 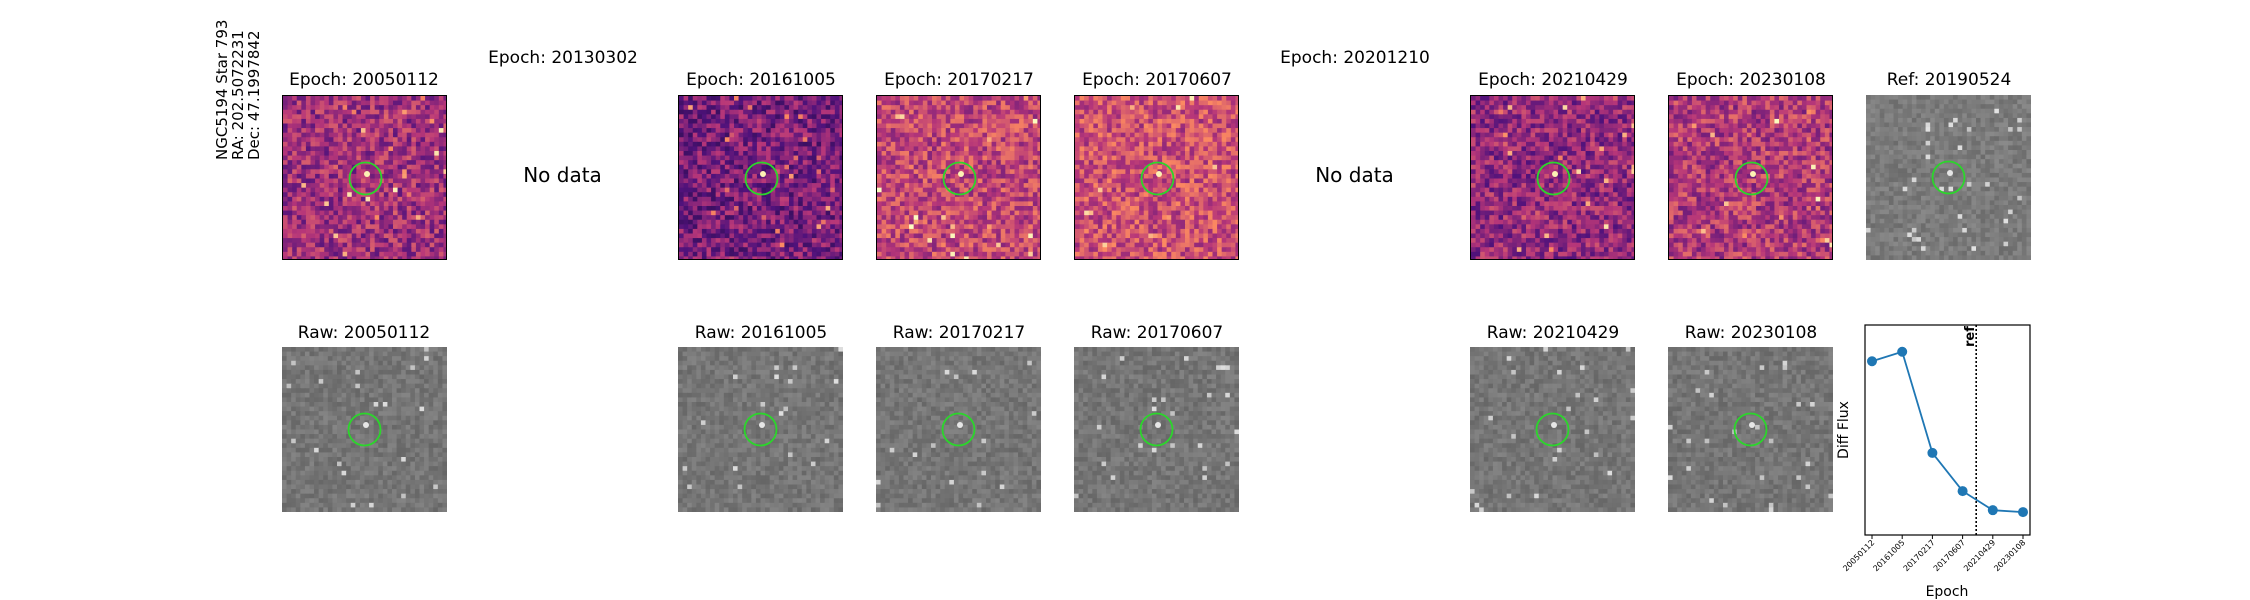 I want to click on x-tick-label: 20170607, so click(x=1949, y=555).